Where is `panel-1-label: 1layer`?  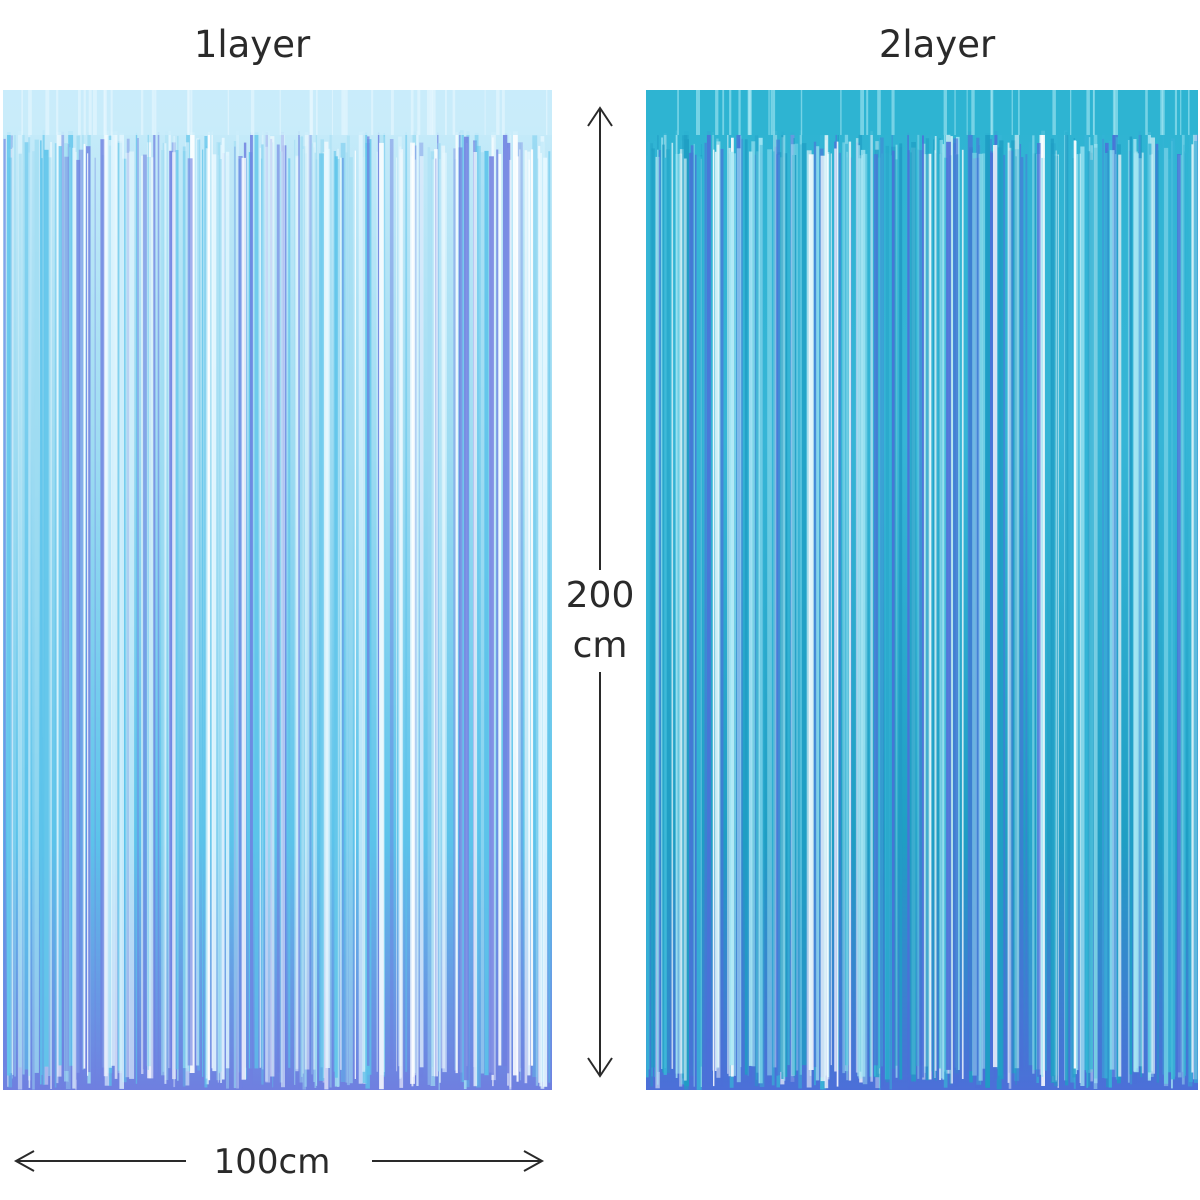 panel-1-label: 1layer is located at coordinates (252, 44).